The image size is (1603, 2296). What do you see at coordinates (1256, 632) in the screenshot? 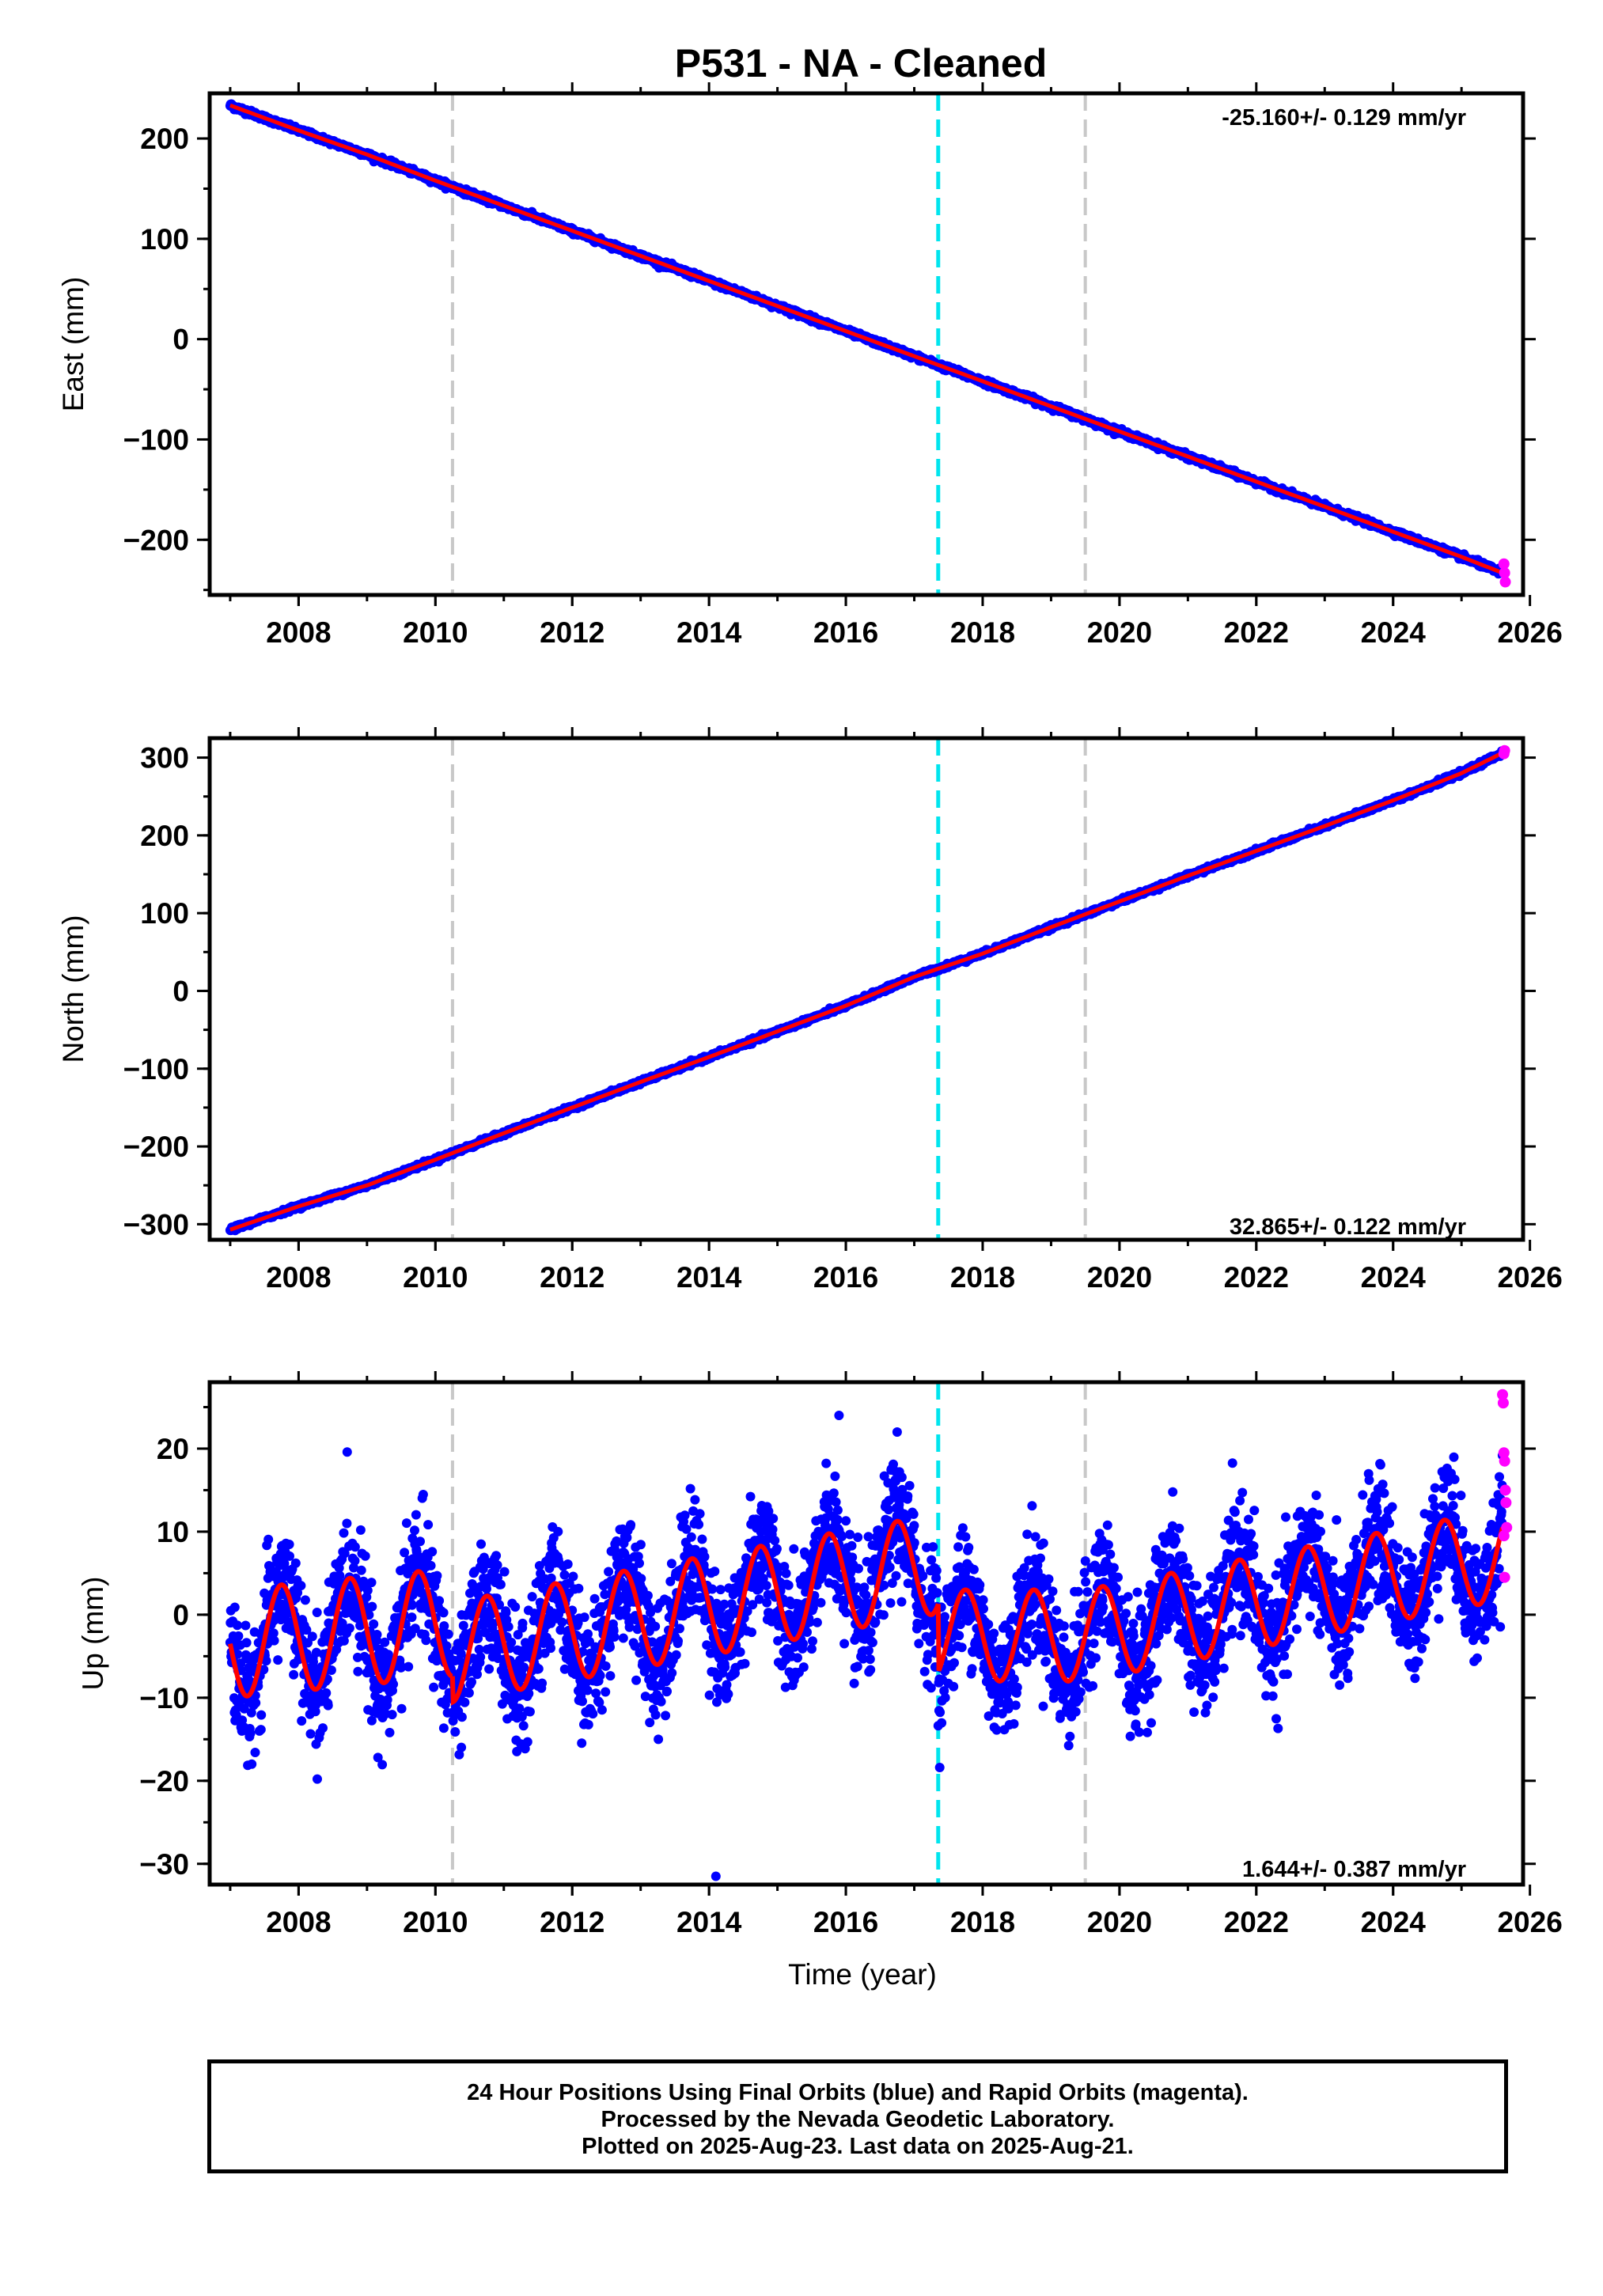
I see `x-tick-label: 2022` at bounding box center [1256, 632].